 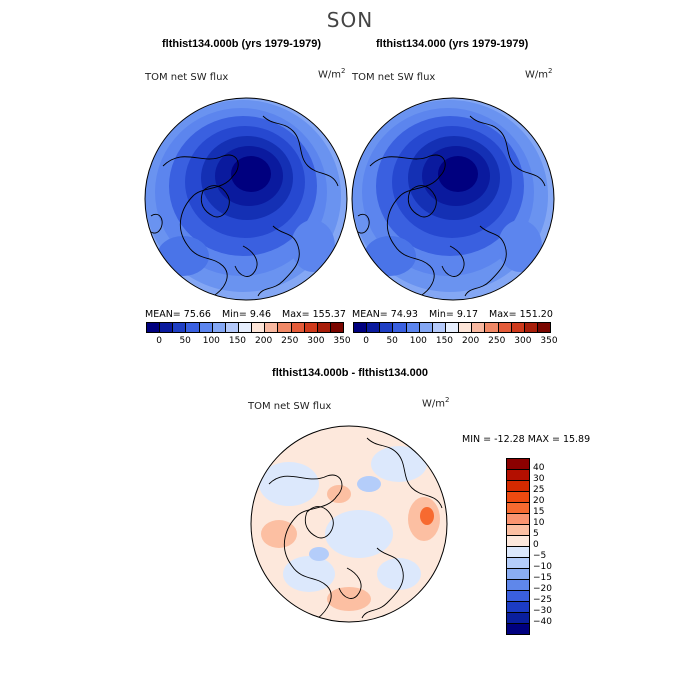 I want to click on diff-units: W/m2, so click(x=436, y=403).